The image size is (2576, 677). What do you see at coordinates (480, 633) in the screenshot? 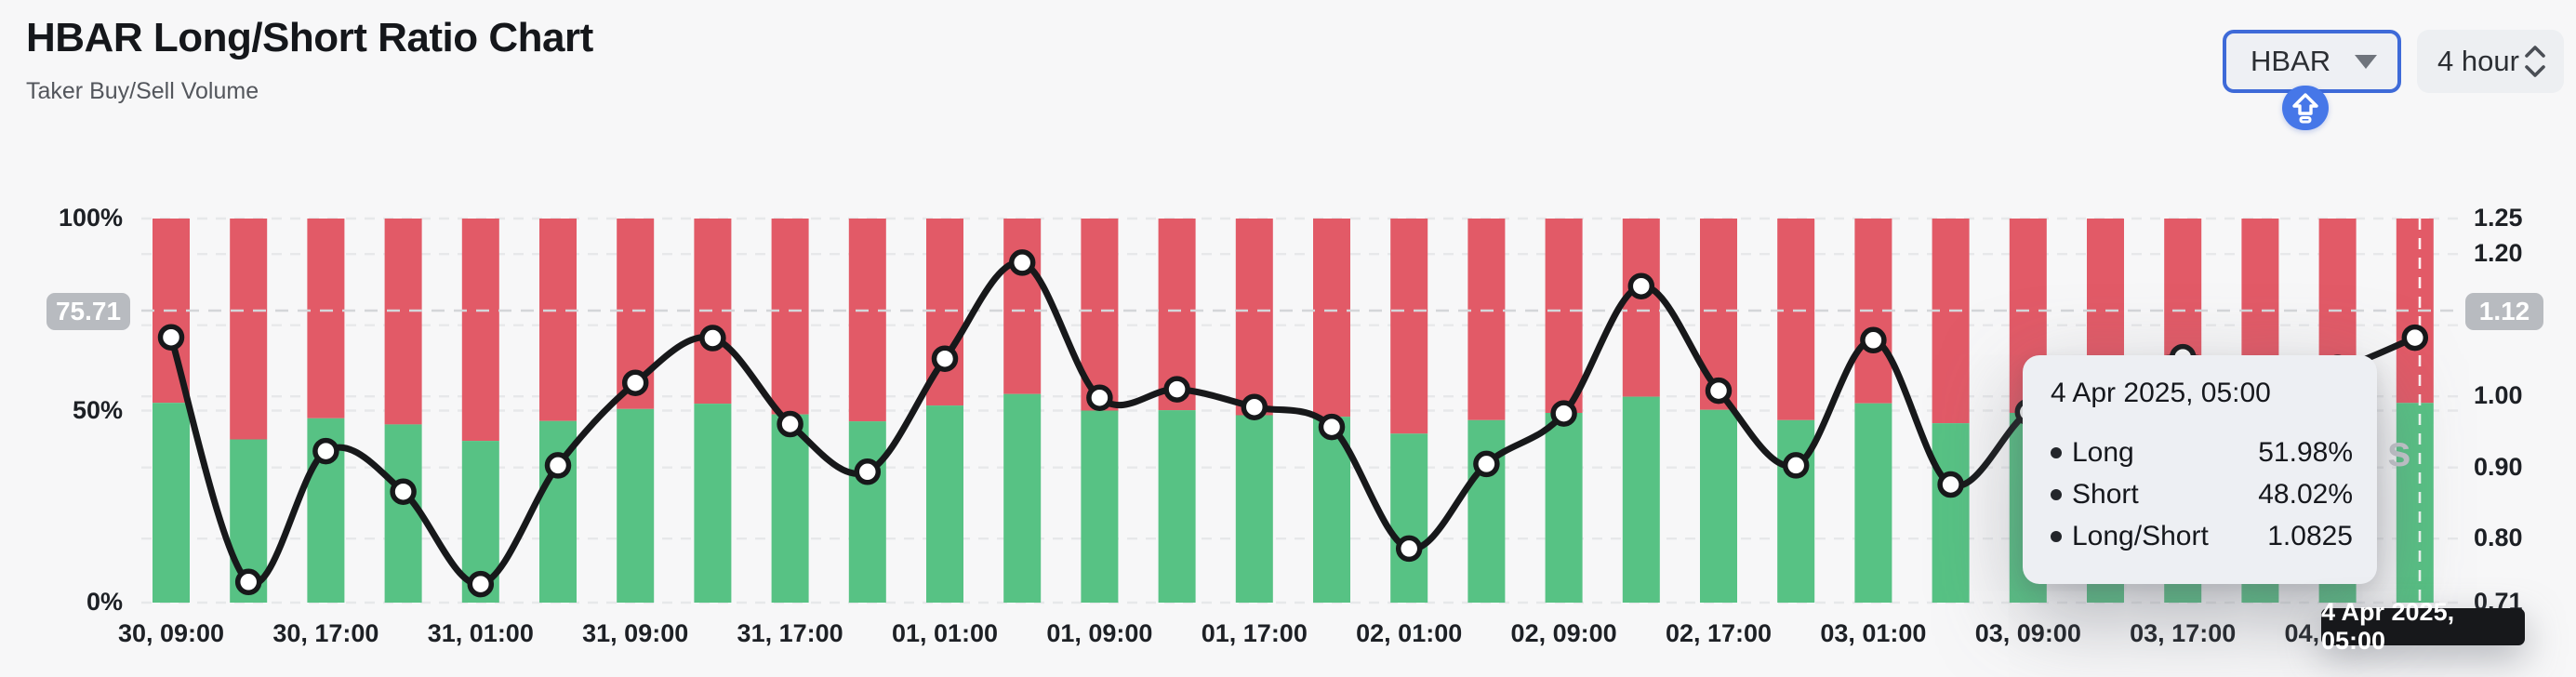
I see `x-axis-tick-label: 31, 01:00` at bounding box center [480, 633].